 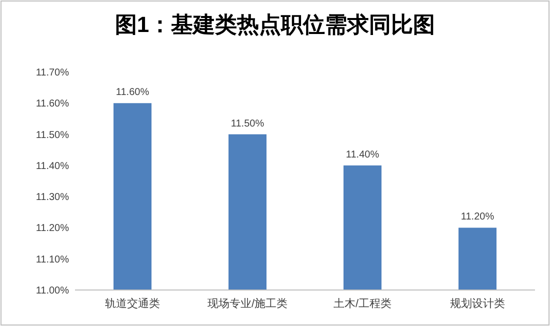 I want to click on y-tick-label: 11.70%, so click(x=53, y=73).